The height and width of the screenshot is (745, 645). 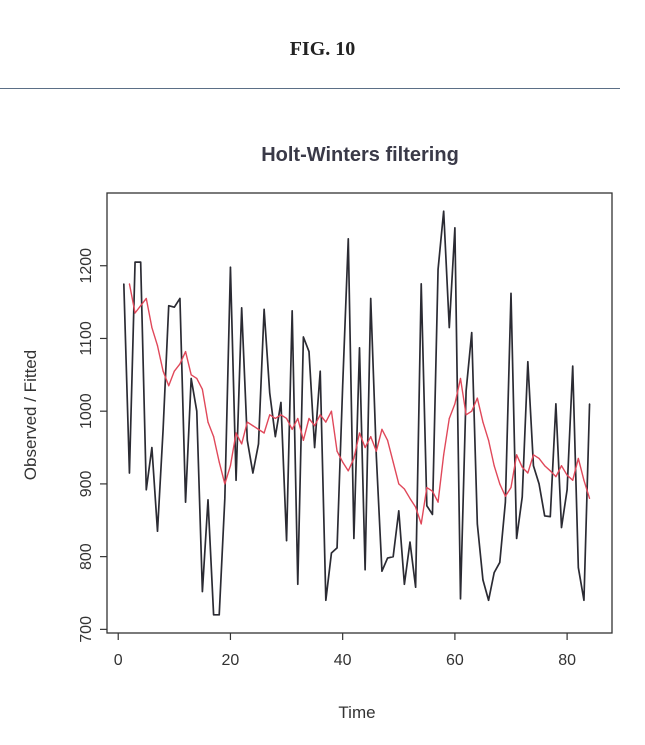 I want to click on y-tick-label: 1200, so click(x=86, y=266).